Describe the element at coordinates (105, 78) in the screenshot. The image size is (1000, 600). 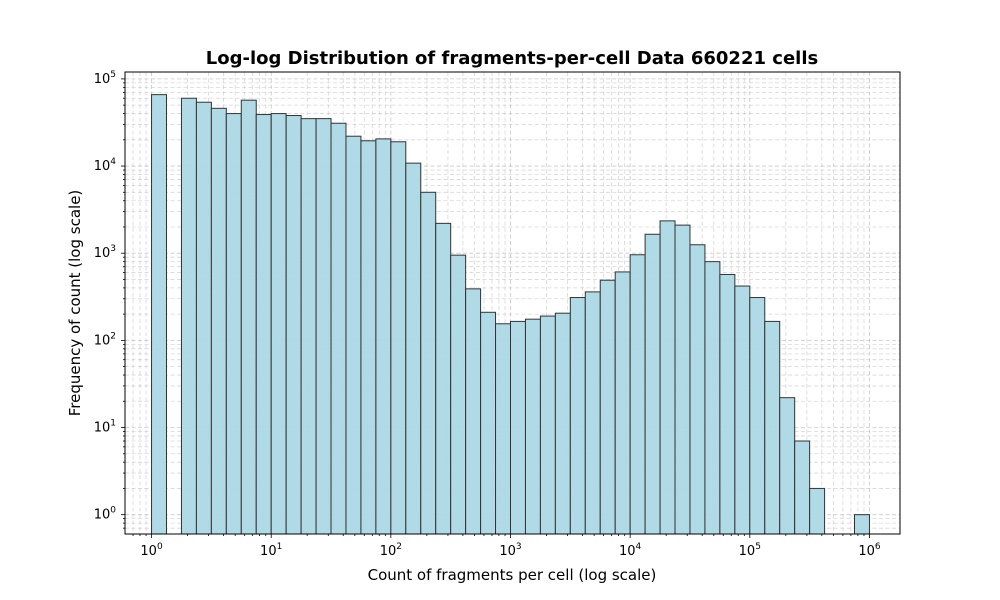
I see `y-tick-label: 10⁵` at that location.